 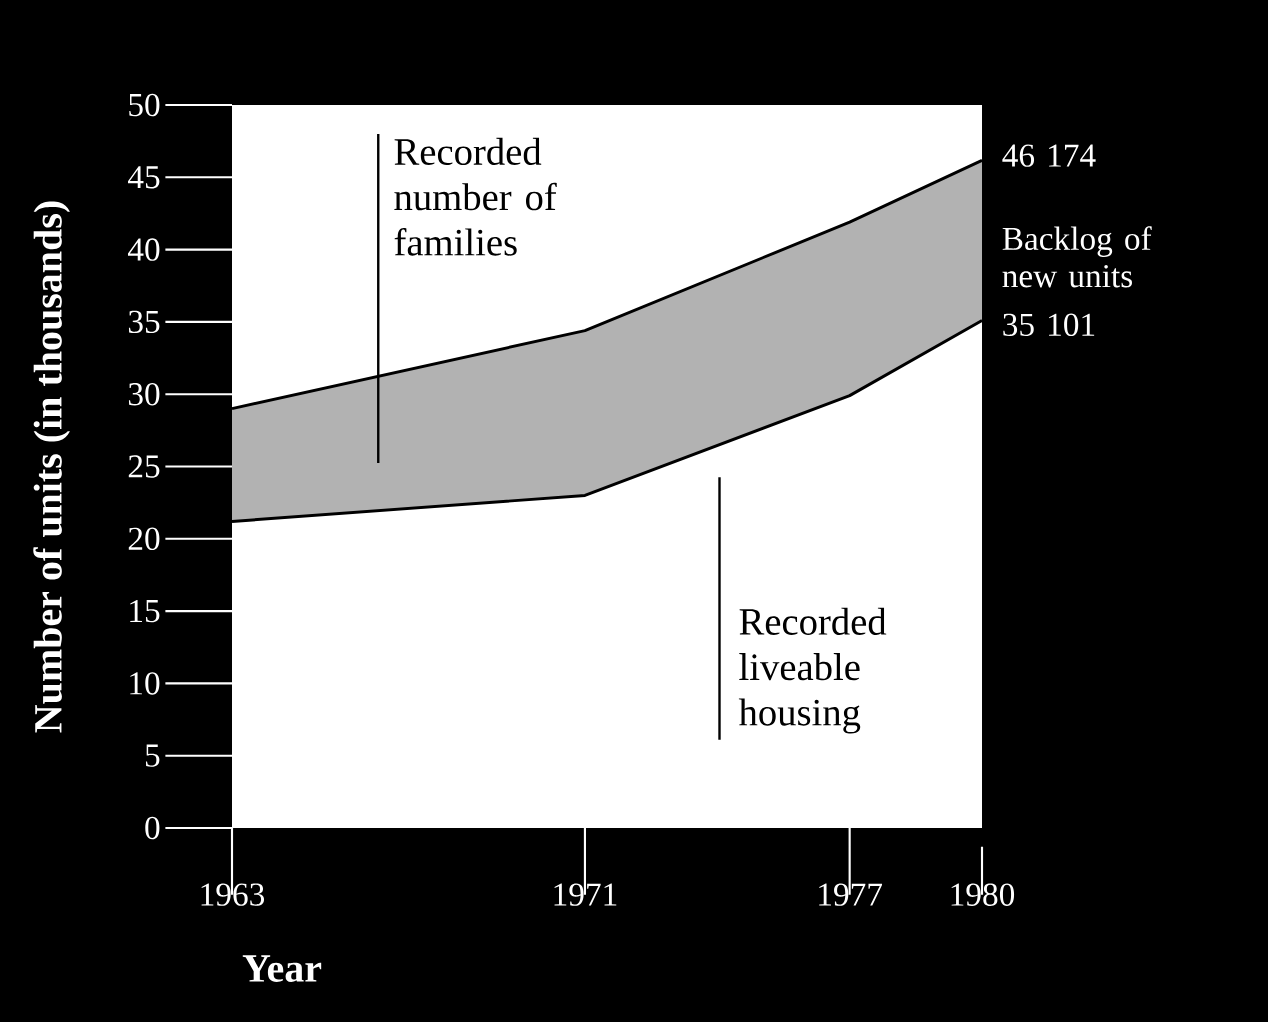 What do you see at coordinates (152, 755) in the screenshot?
I see `y-tick-label: 5` at bounding box center [152, 755].